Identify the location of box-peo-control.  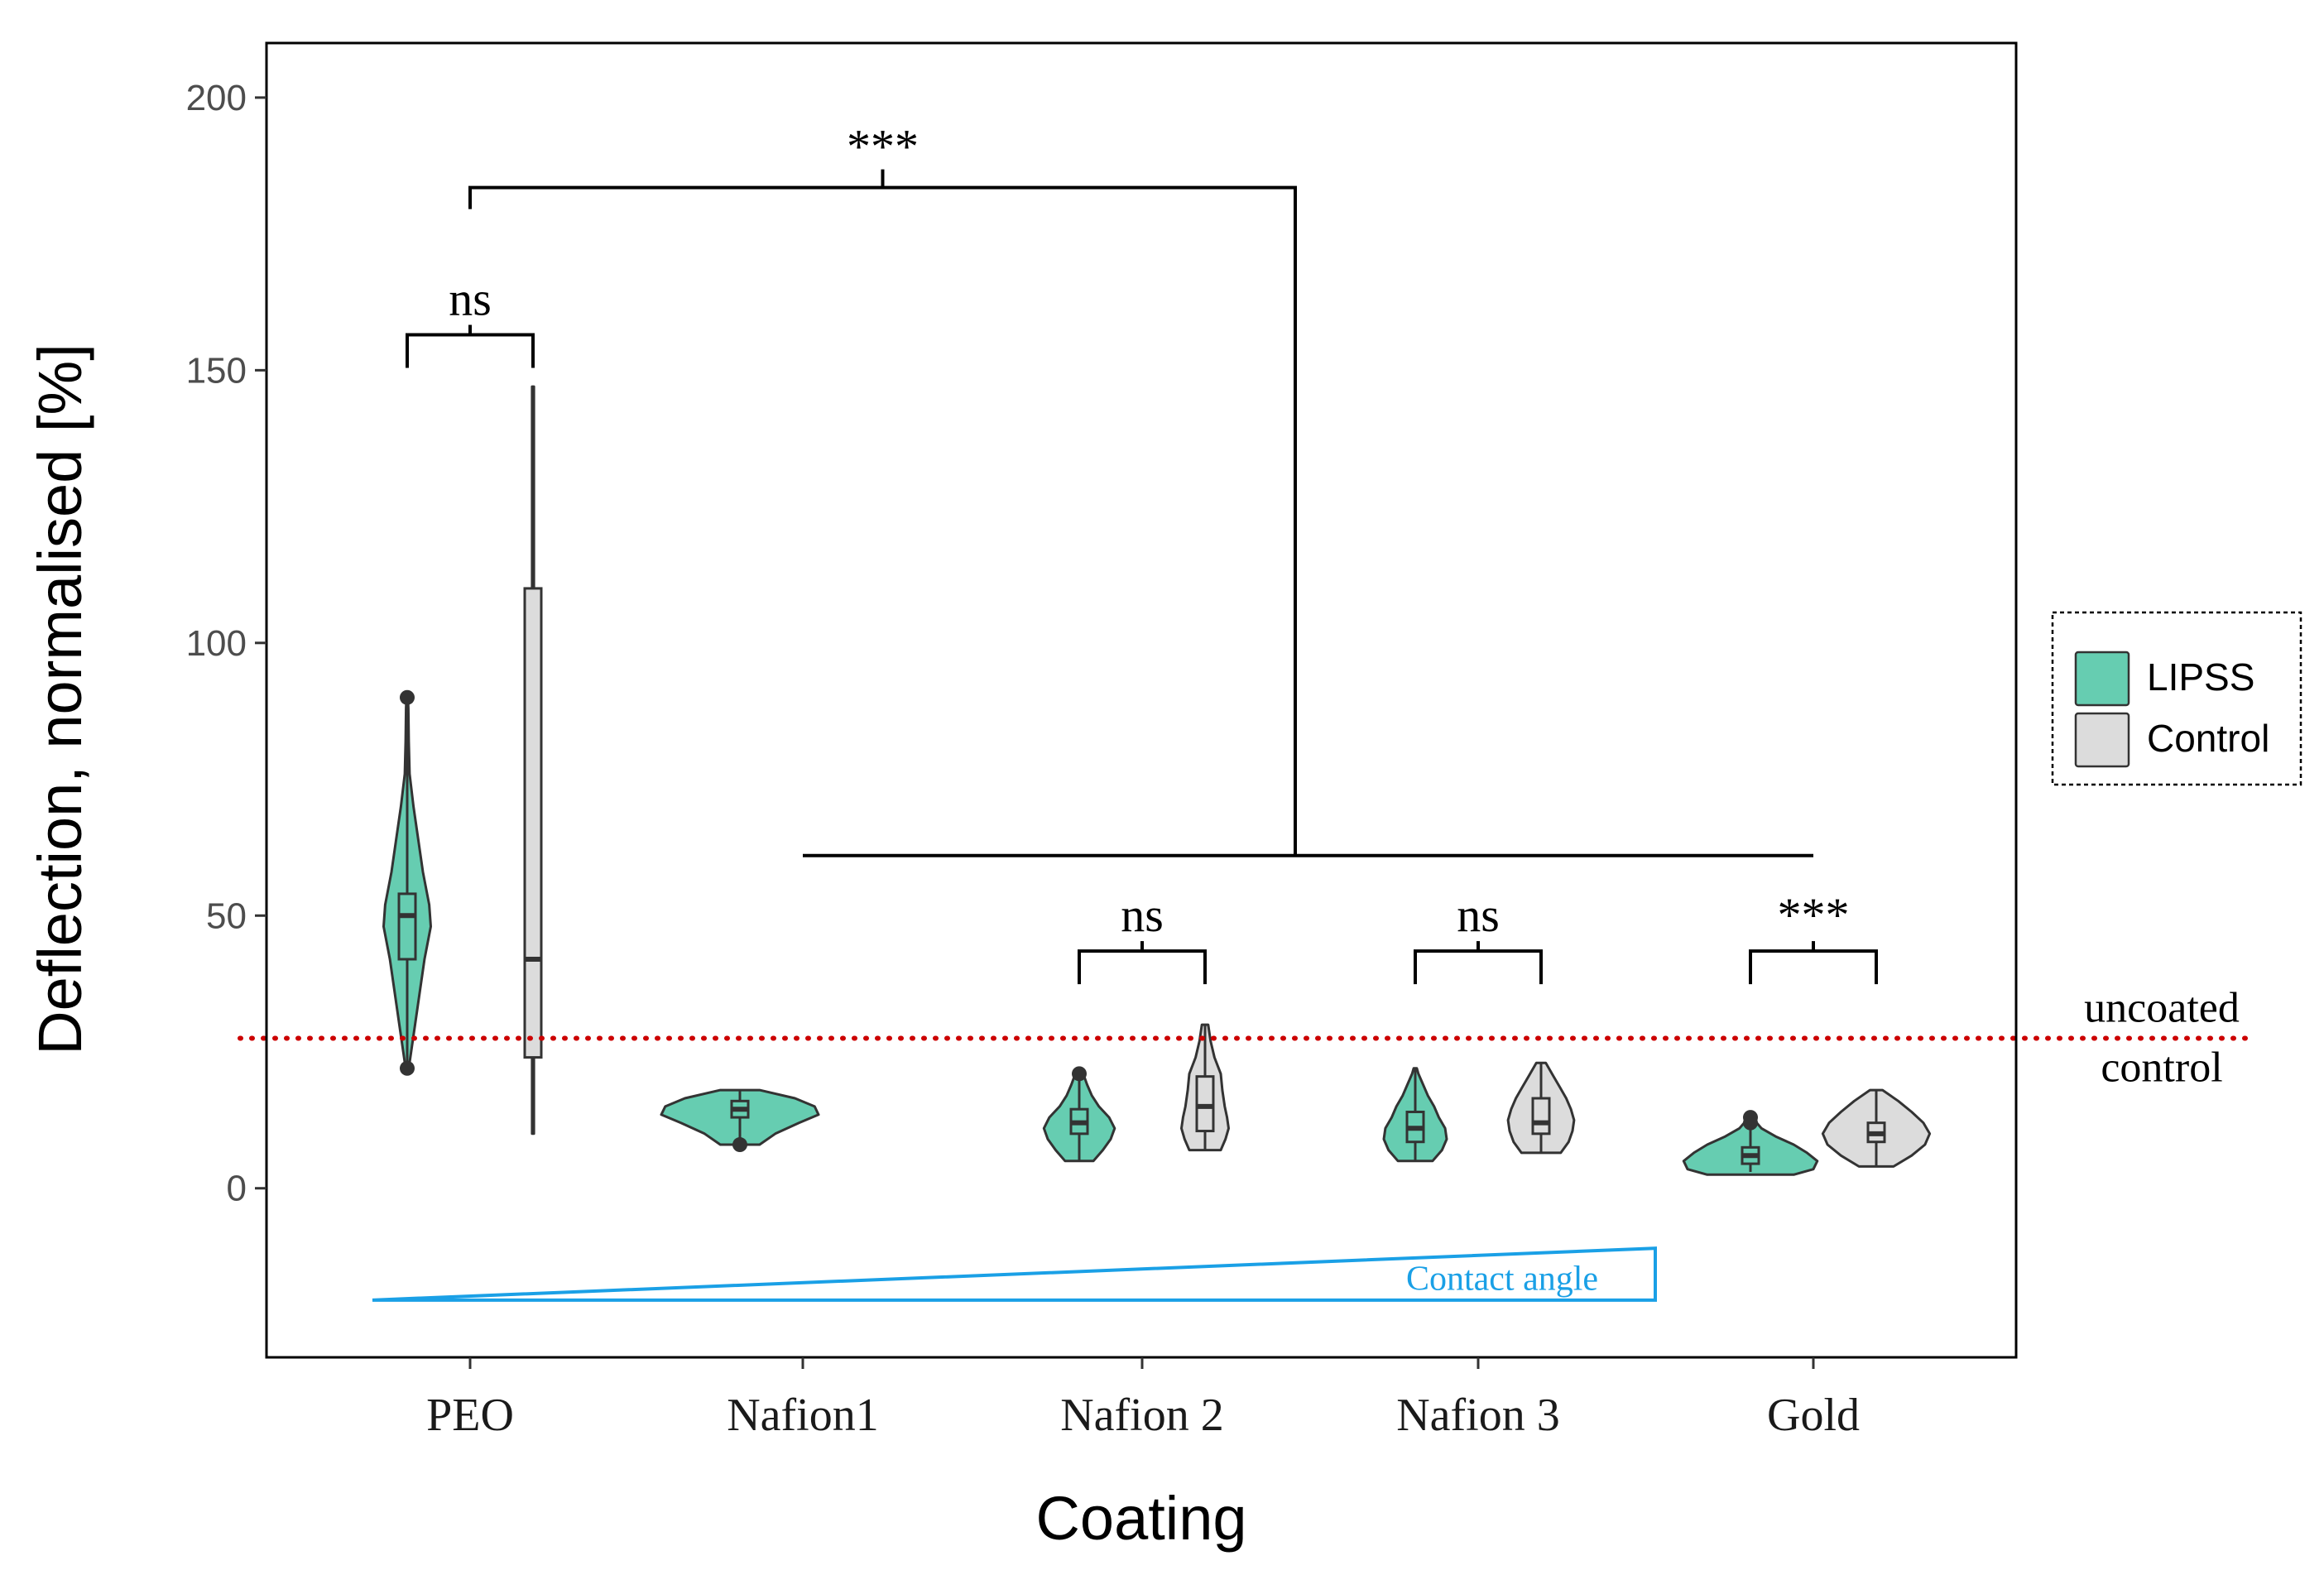
(533, 823).